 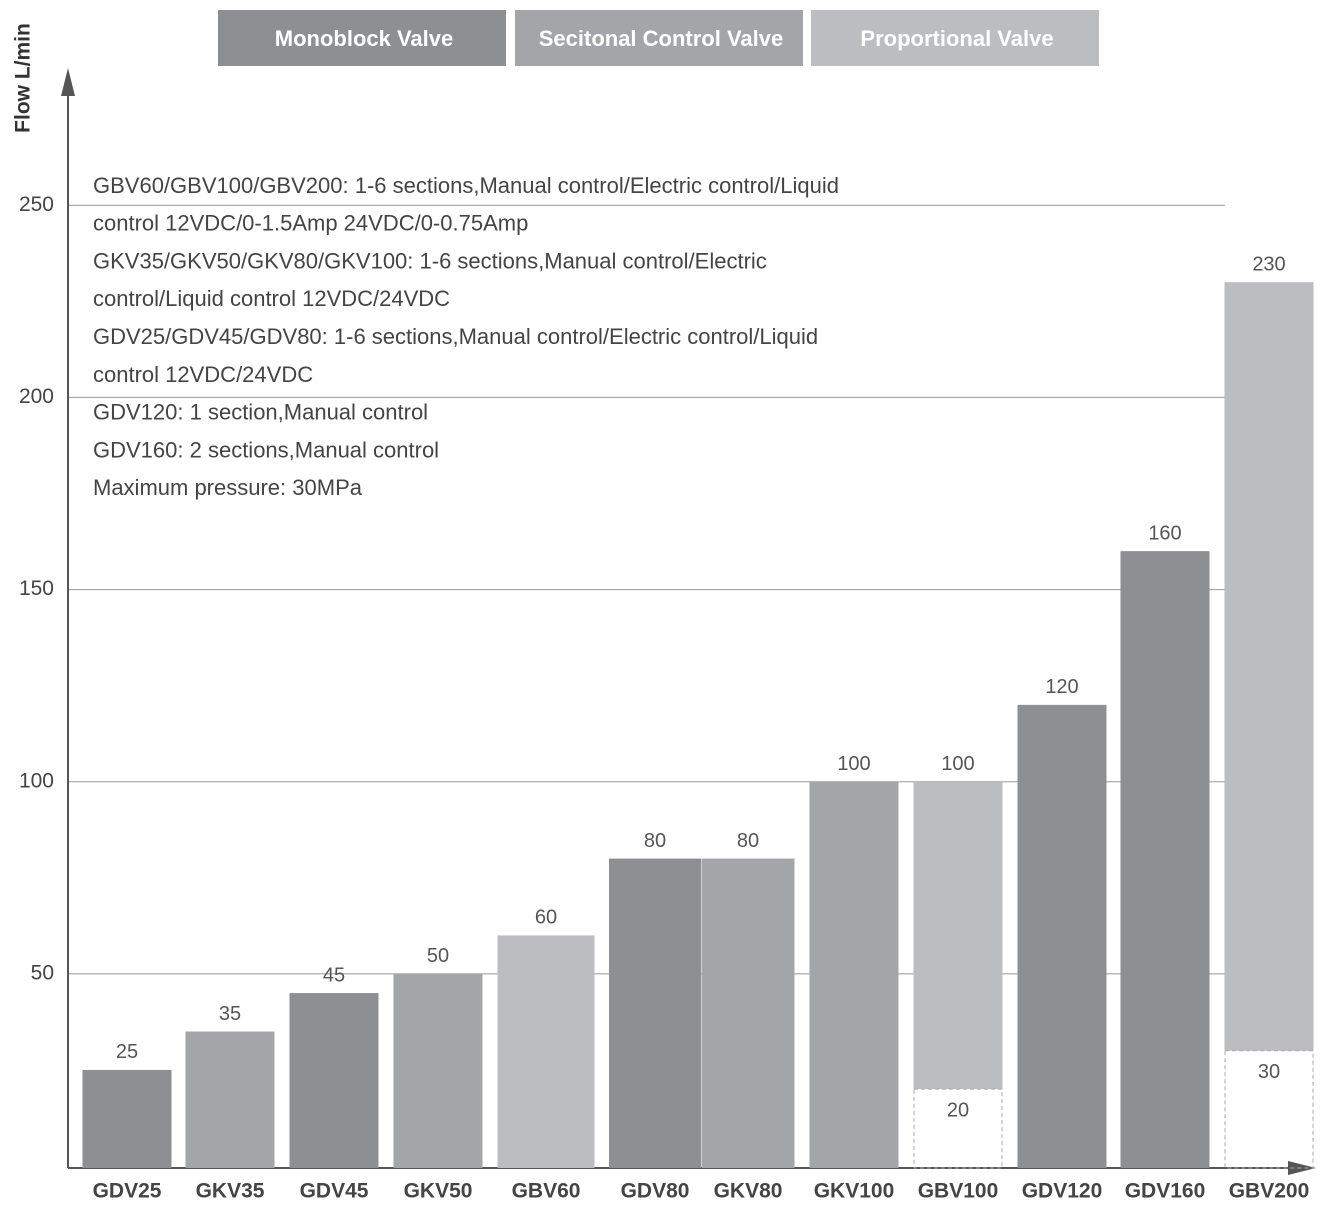 What do you see at coordinates (36, 396) in the screenshot?
I see `y-tick-label: 200` at bounding box center [36, 396].